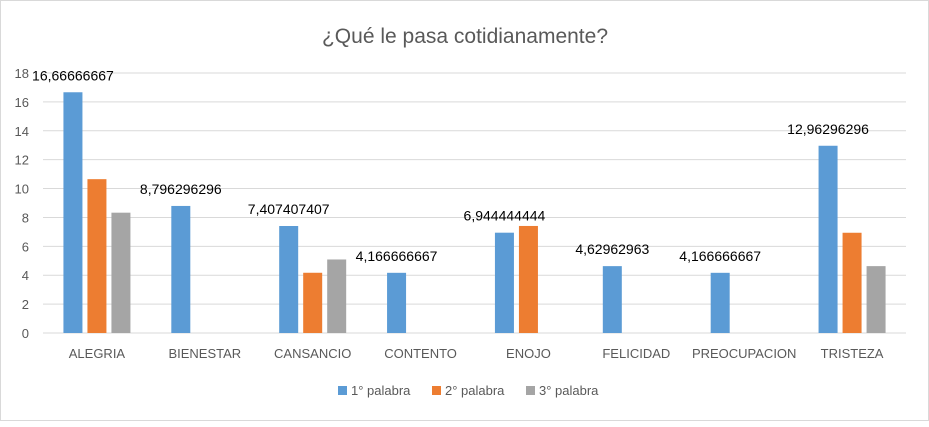  What do you see at coordinates (22, 131) in the screenshot?
I see `y-tick-label: 14` at bounding box center [22, 131].